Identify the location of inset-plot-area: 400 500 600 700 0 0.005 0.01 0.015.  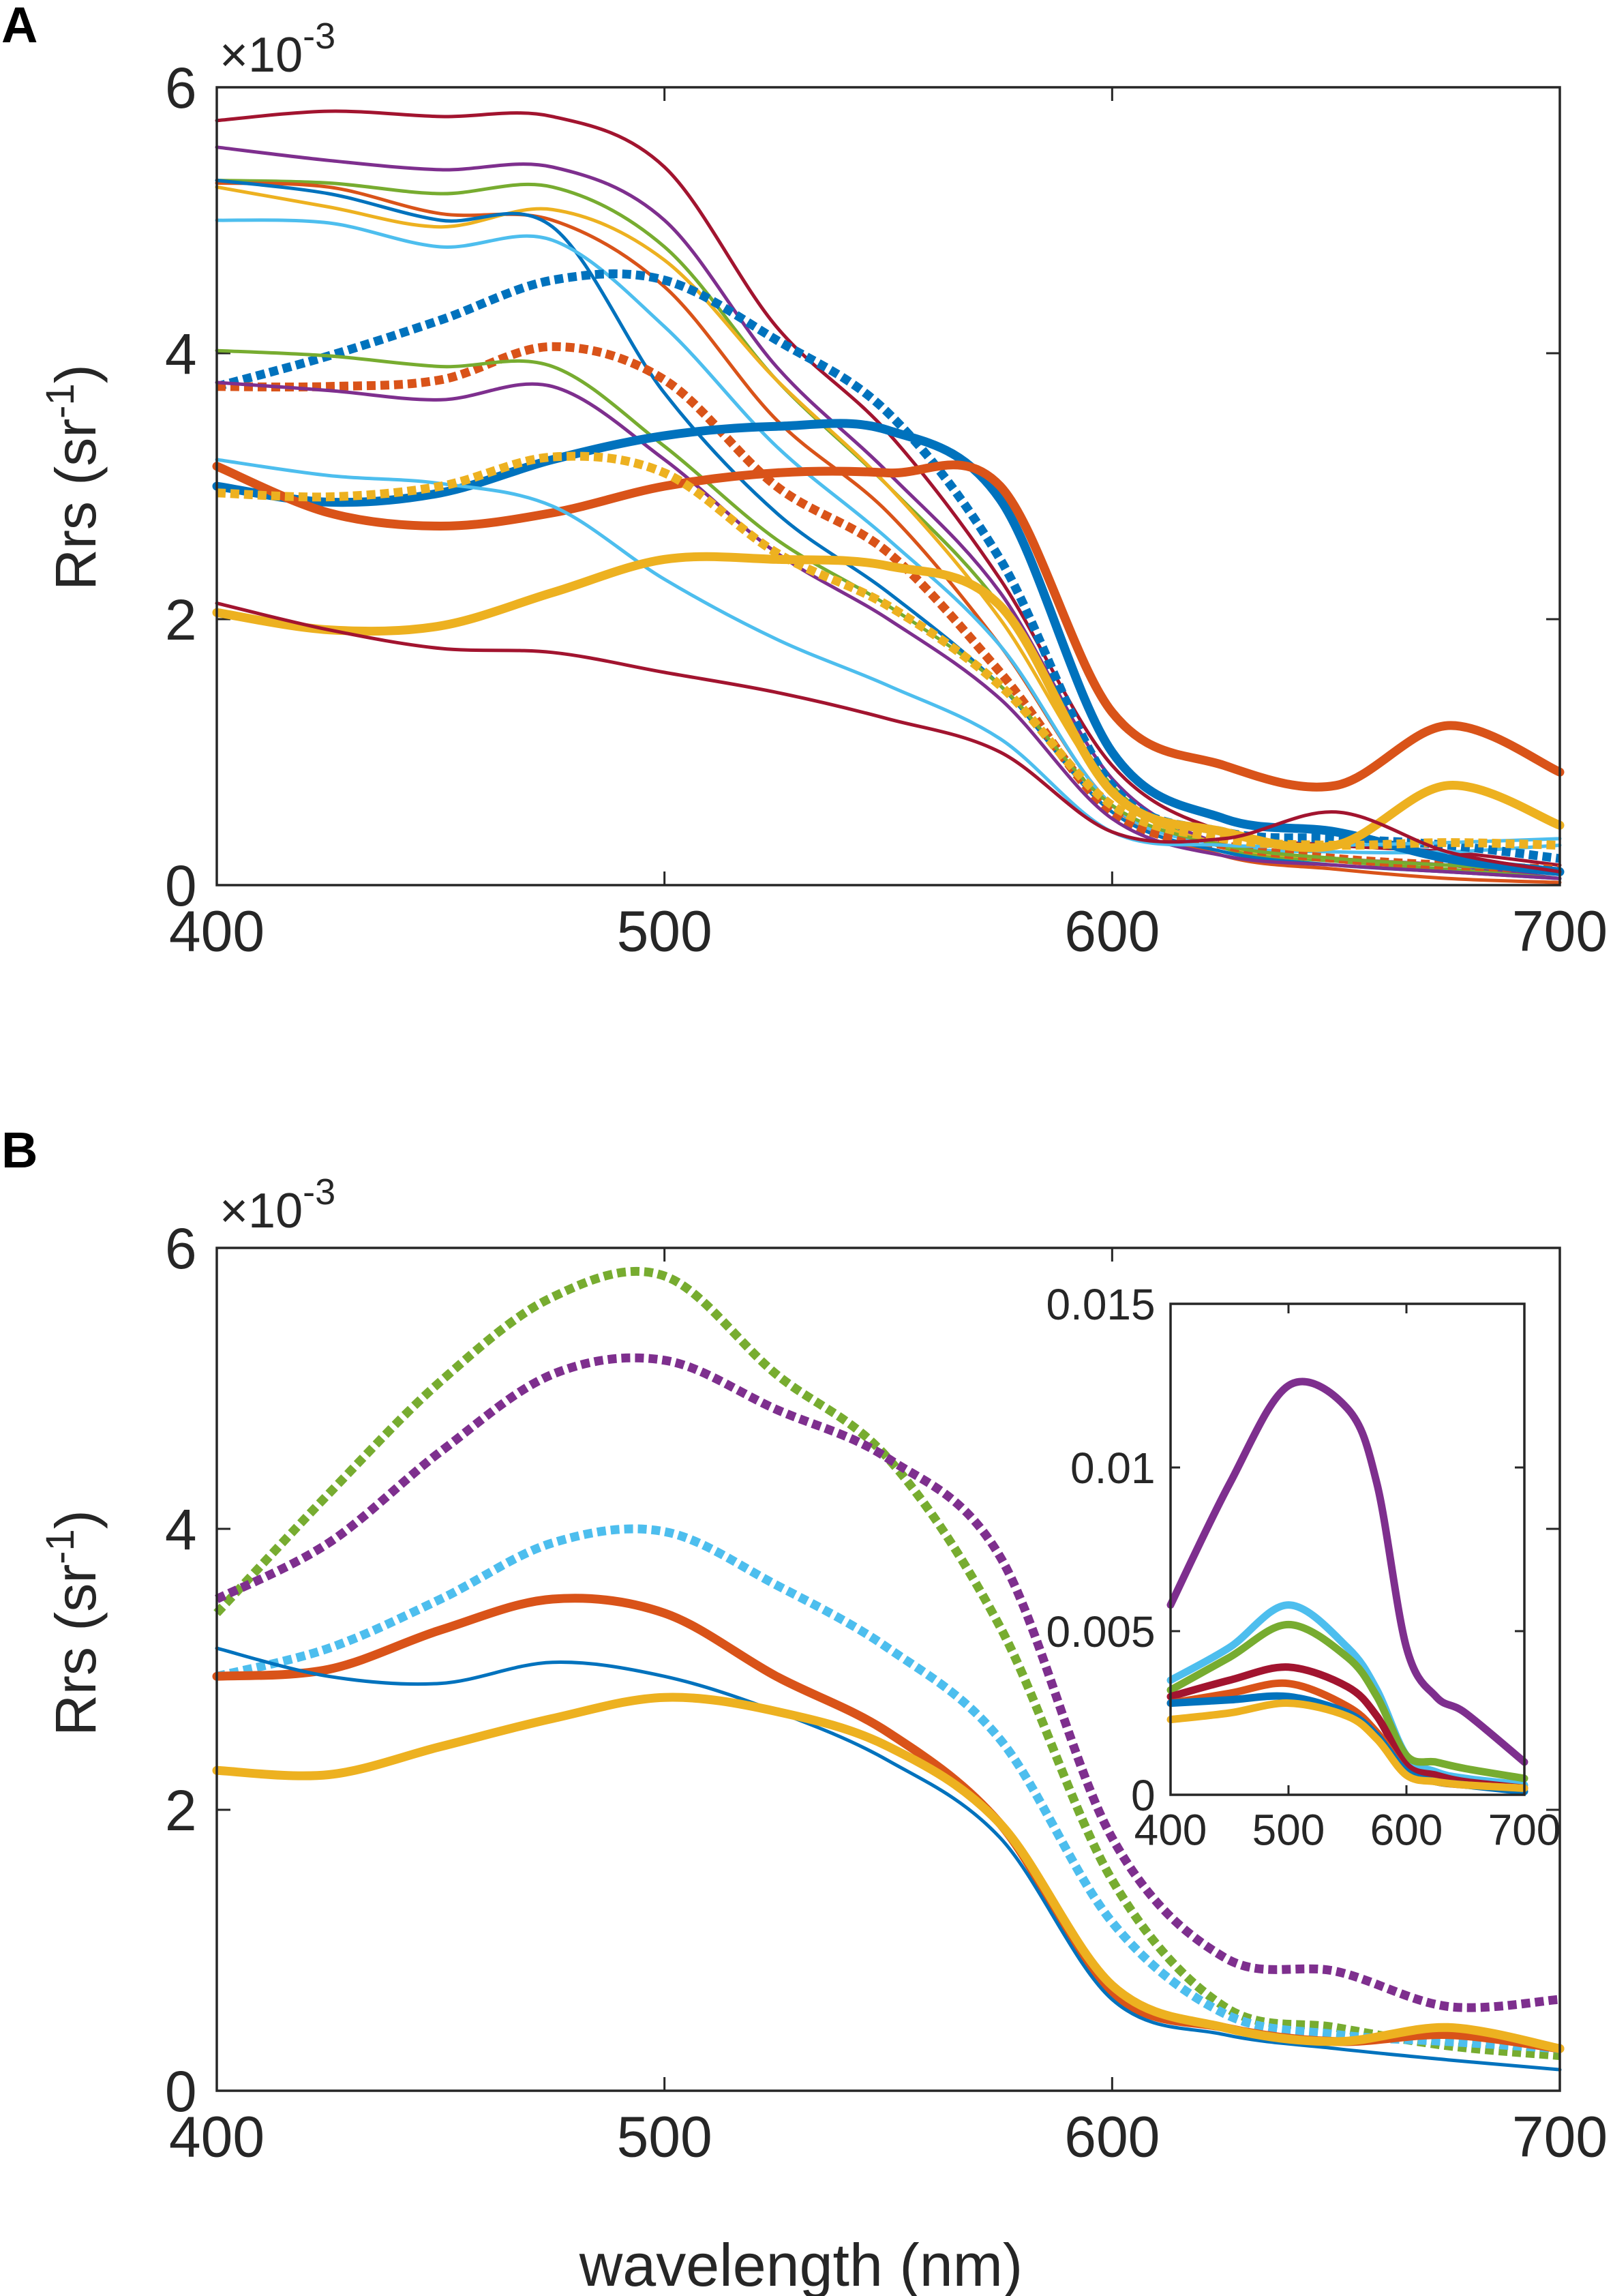
(1303, 1568).